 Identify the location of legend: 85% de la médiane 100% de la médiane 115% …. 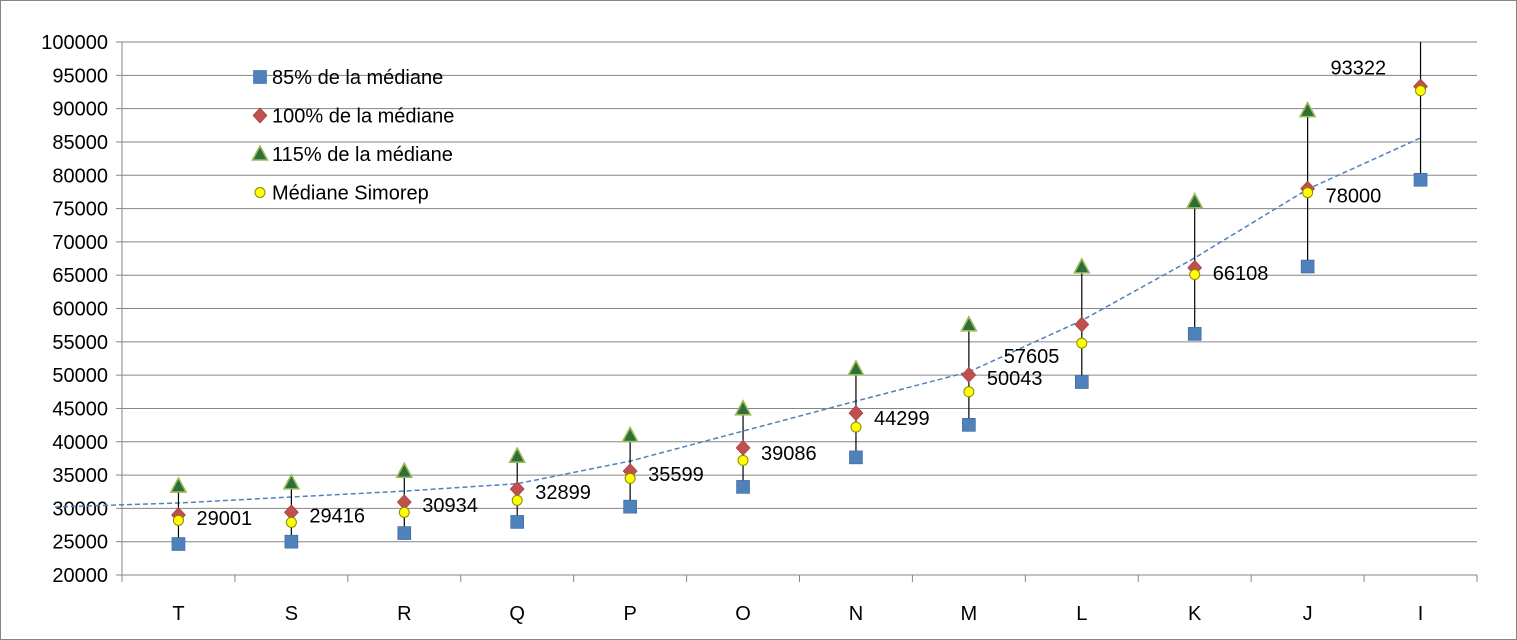
(352, 136).